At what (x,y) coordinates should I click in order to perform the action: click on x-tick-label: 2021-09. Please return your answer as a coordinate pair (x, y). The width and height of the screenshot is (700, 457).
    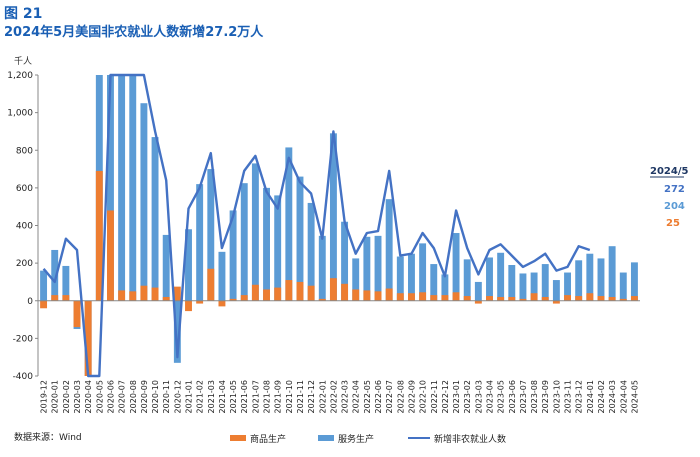
    Looking at the image, I should click on (278, 396).